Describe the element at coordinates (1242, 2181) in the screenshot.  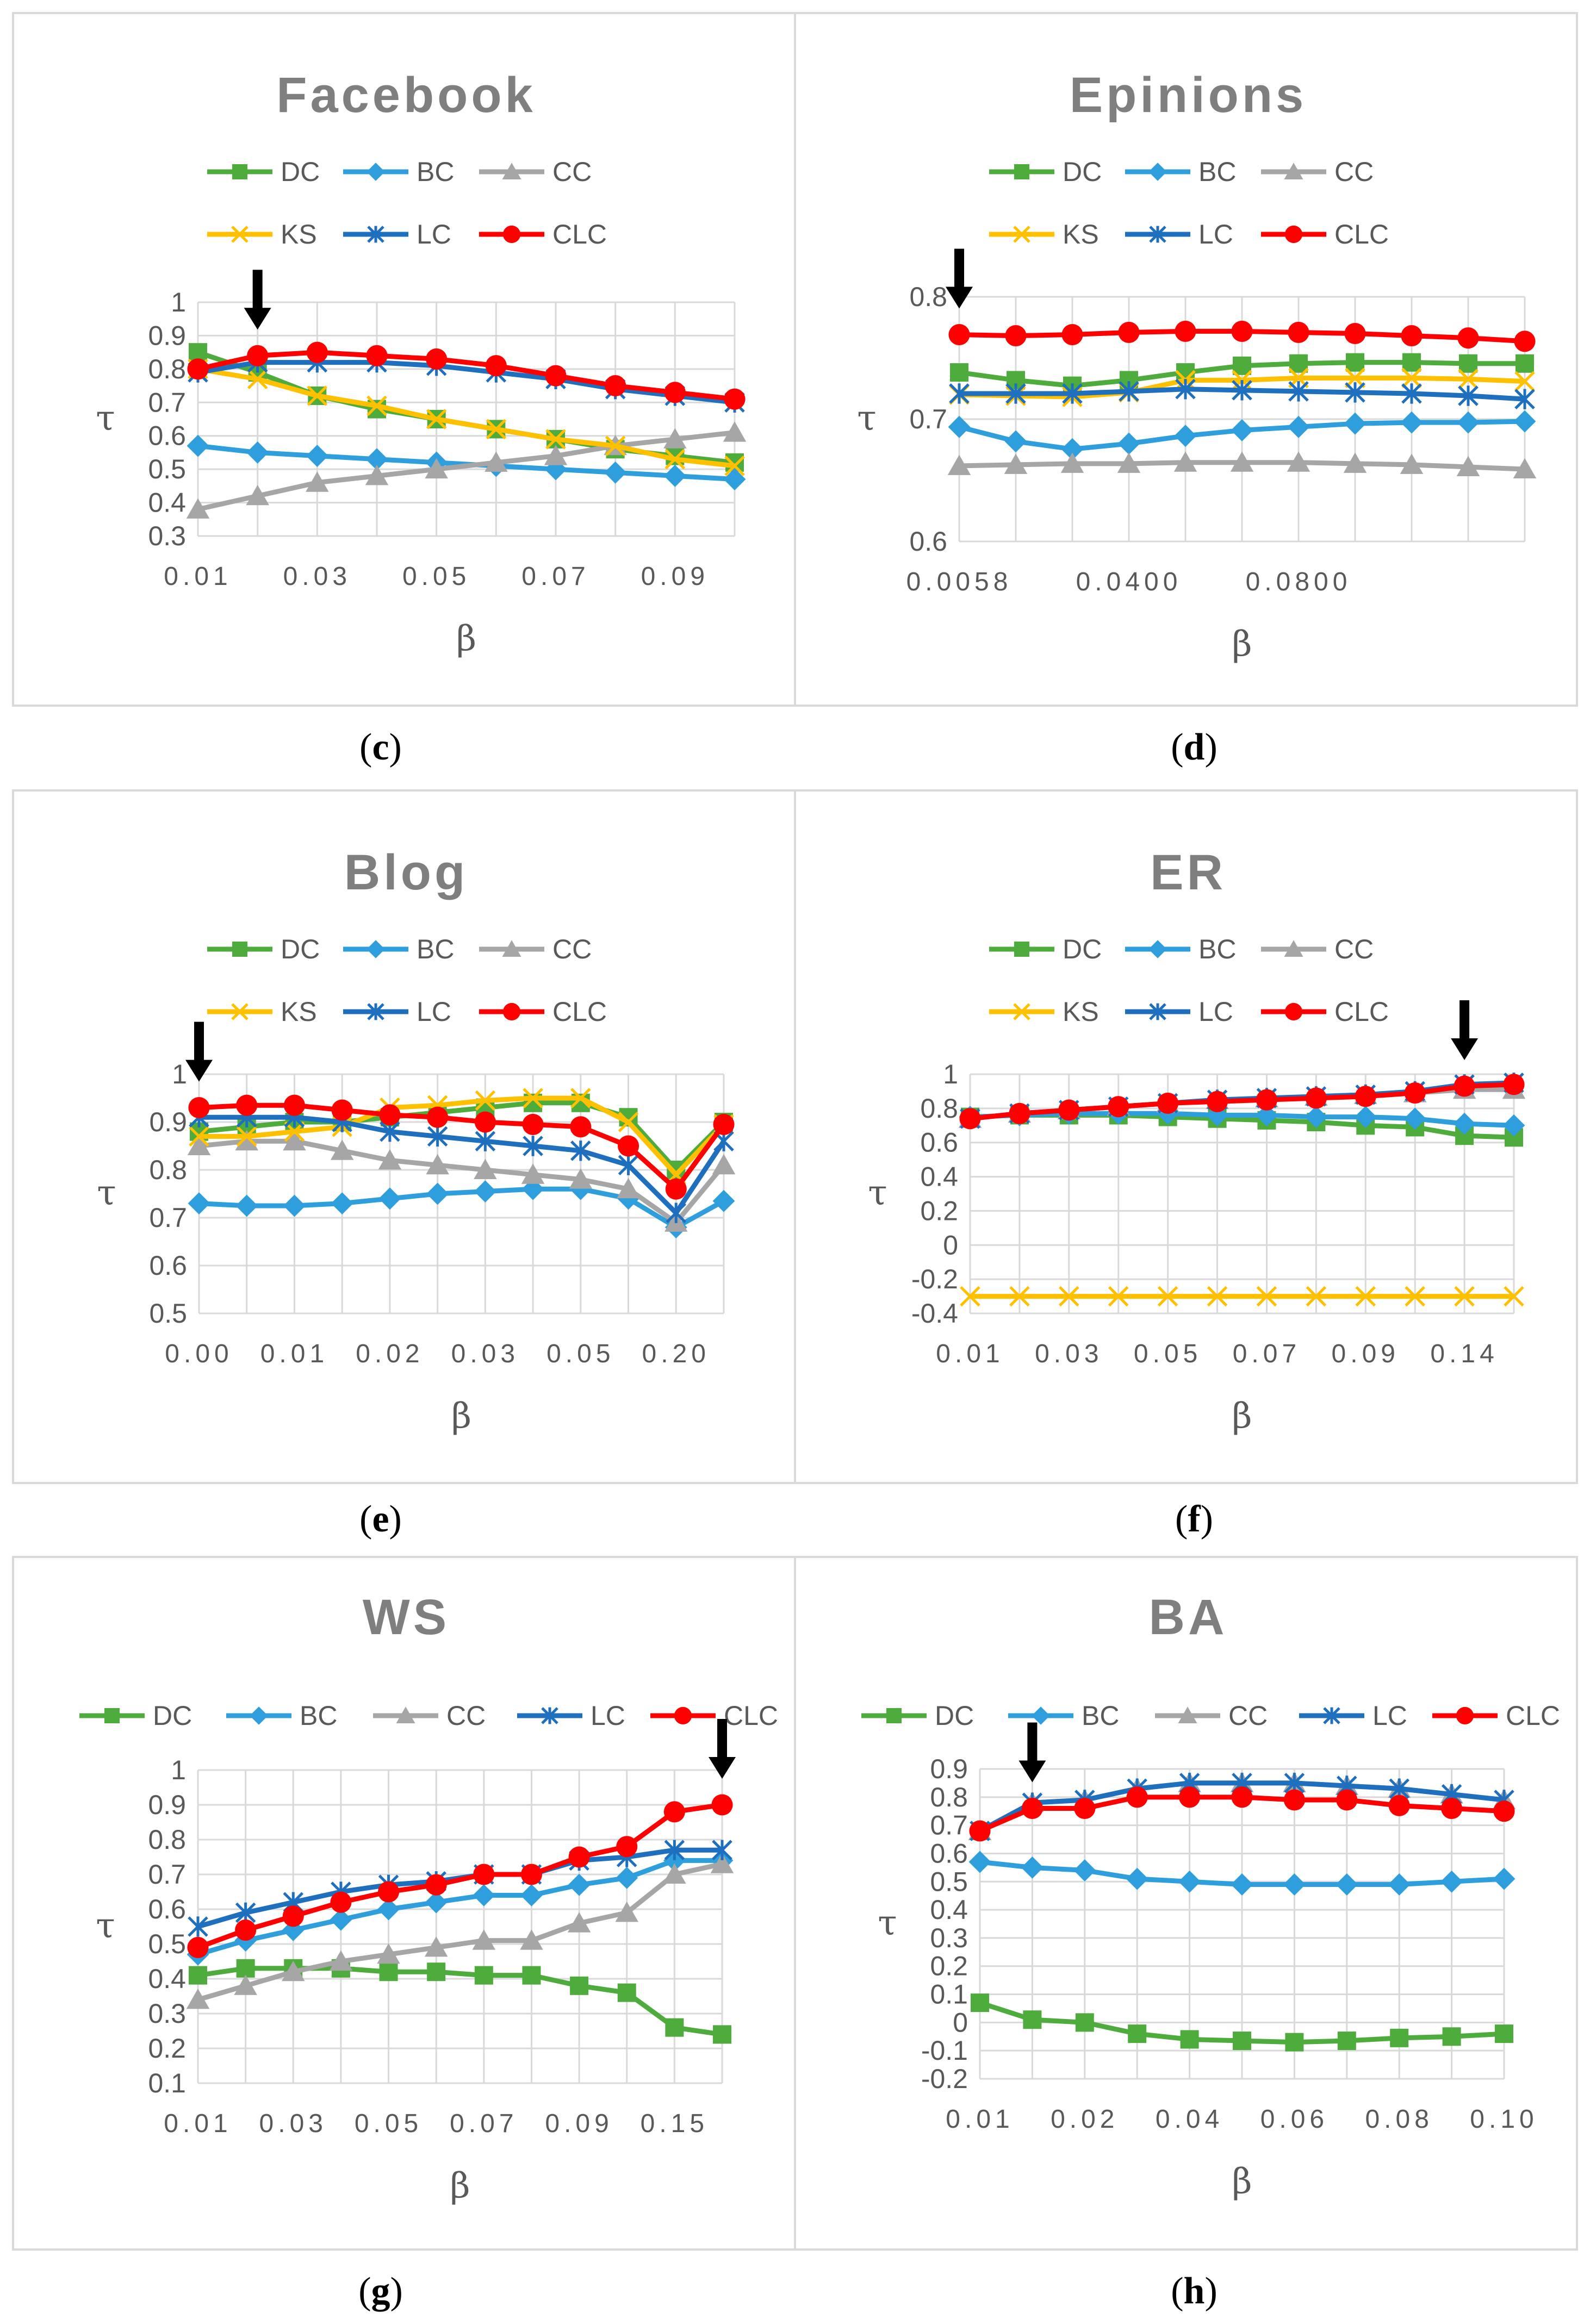
I see `x-axis-label: β` at that location.